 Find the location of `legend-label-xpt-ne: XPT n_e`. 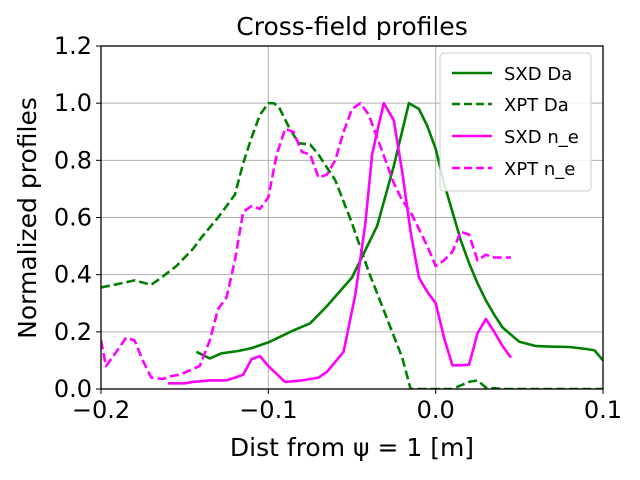

legend-label-xpt-ne: XPT n_e is located at coordinates (539, 169).